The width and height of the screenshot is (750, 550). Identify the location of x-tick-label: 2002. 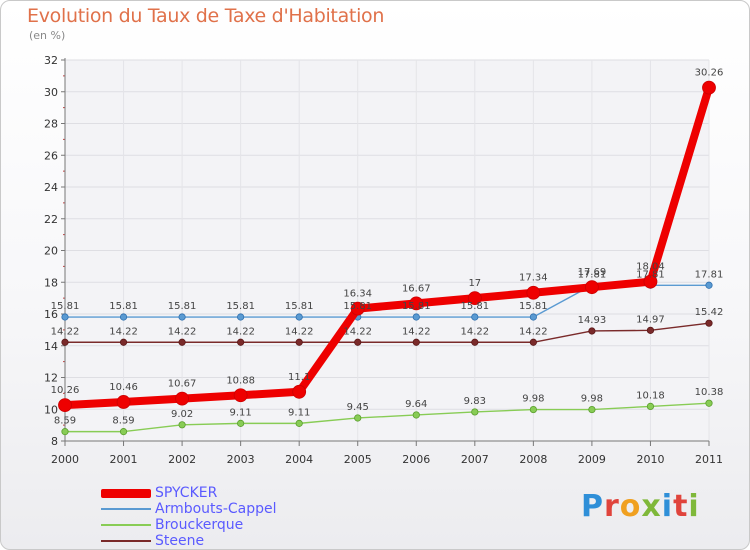
(182, 459).